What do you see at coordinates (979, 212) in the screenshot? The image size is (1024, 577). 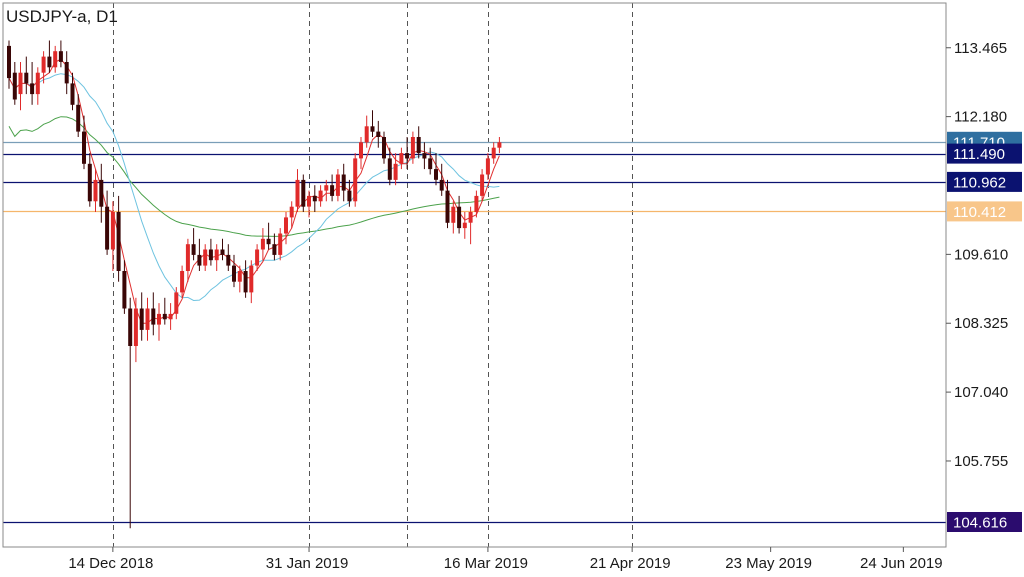 I see `level-badge-label: 110.412` at bounding box center [979, 212].